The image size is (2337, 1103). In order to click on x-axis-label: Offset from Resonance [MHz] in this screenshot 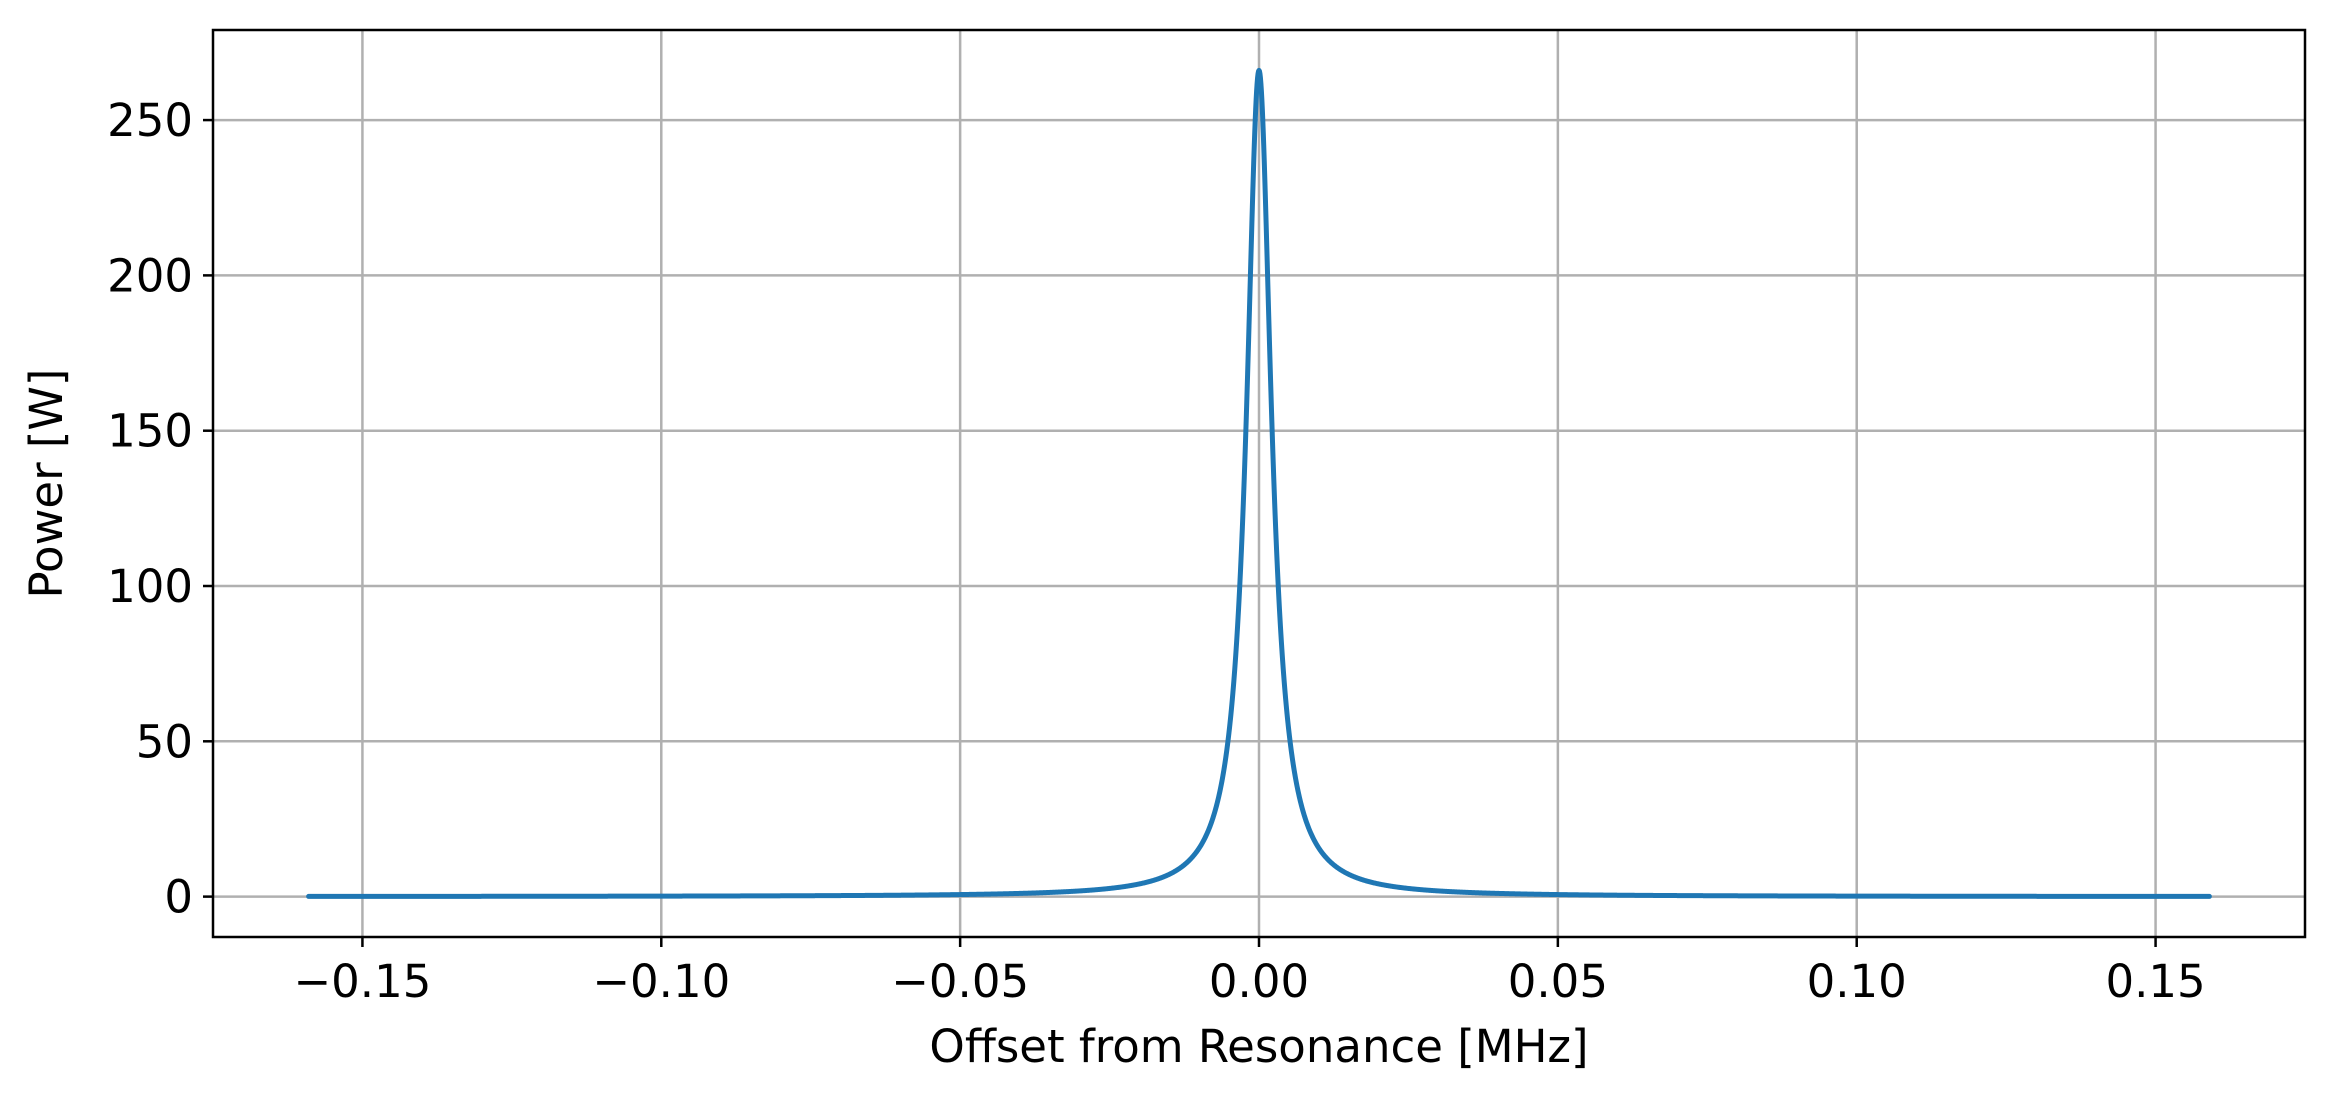, I will do `click(1258, 1046)`.